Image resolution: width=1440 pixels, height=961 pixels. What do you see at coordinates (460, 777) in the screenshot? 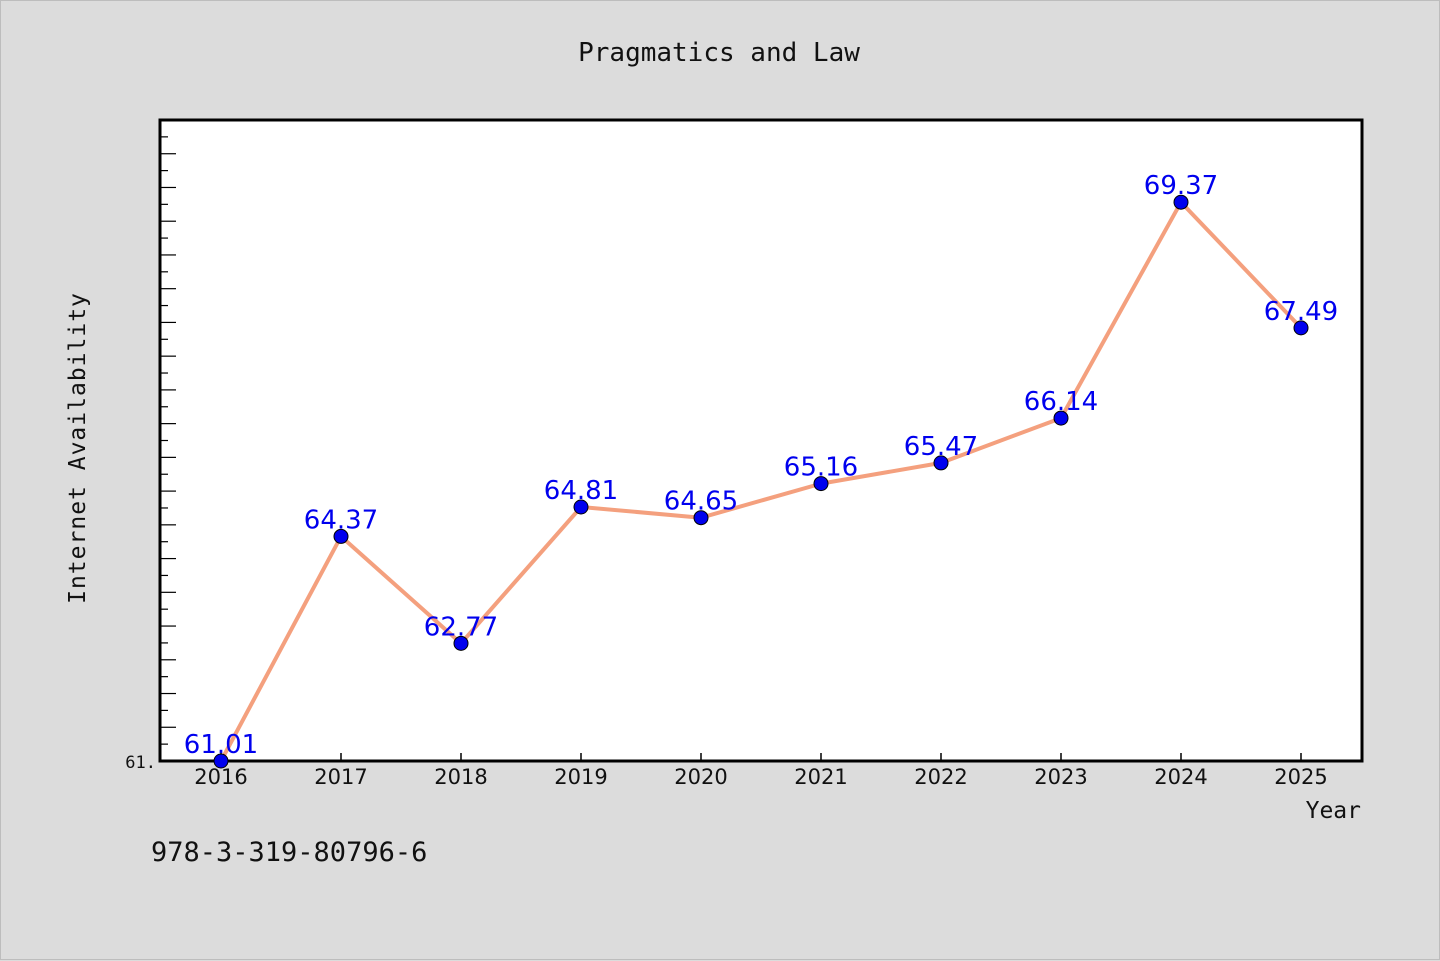
I see `x-tick-label: 2018` at bounding box center [460, 777].